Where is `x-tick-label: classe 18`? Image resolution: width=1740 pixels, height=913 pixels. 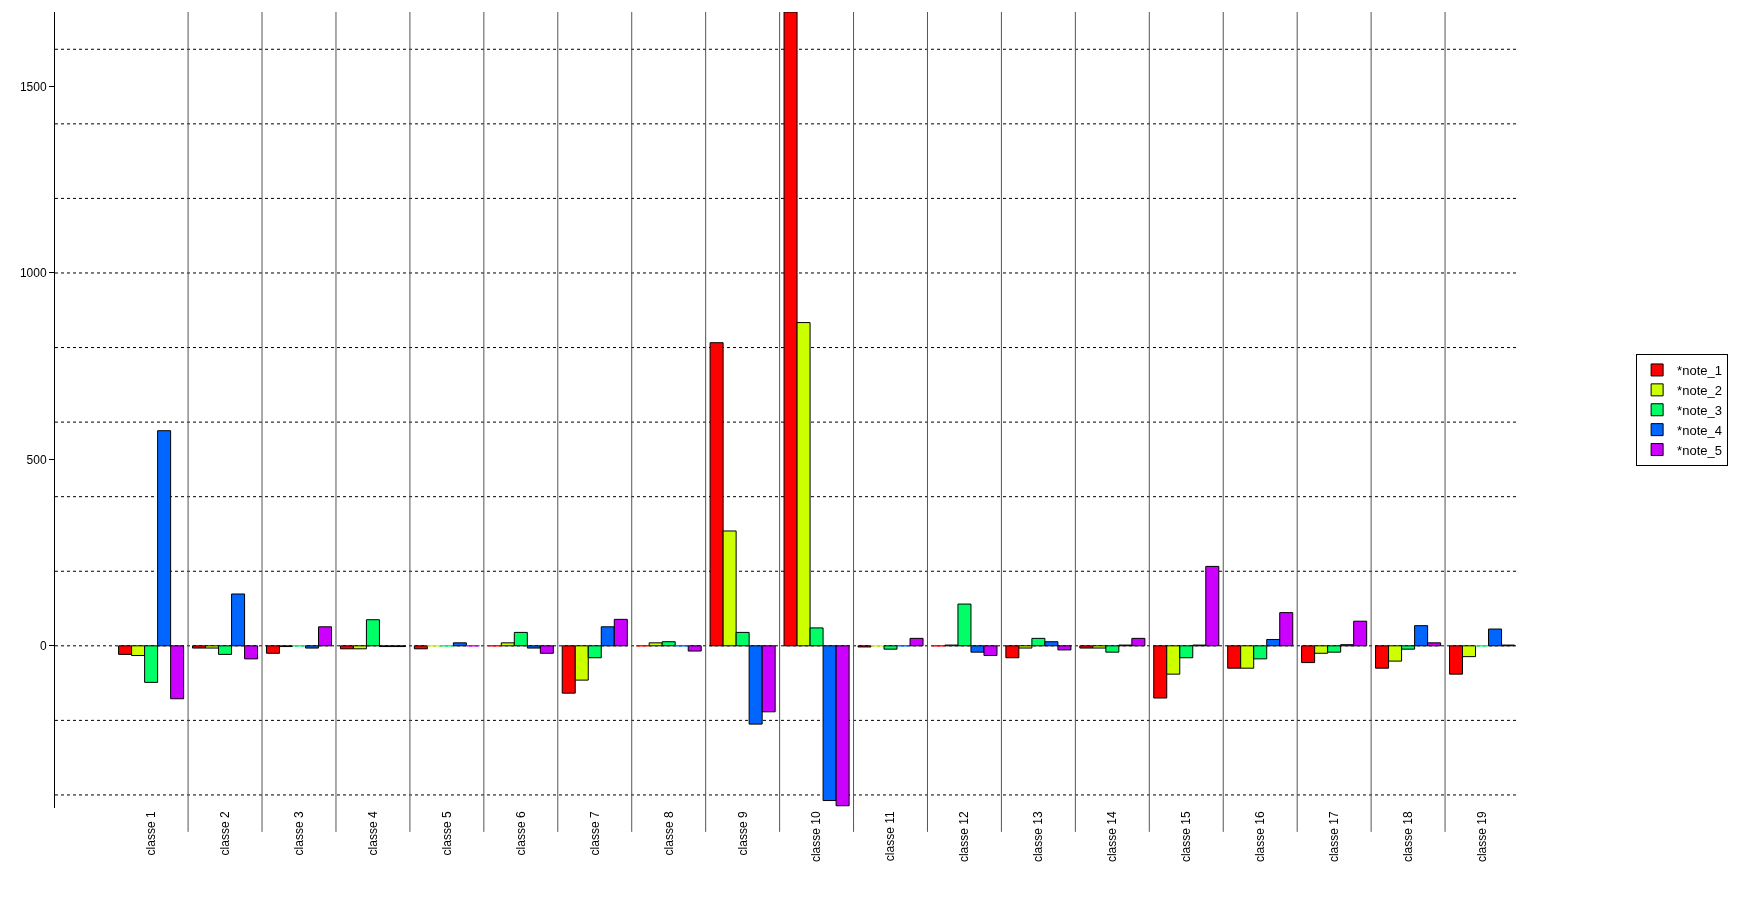
x-tick-label: classe 18 is located at coordinates (1407, 837).